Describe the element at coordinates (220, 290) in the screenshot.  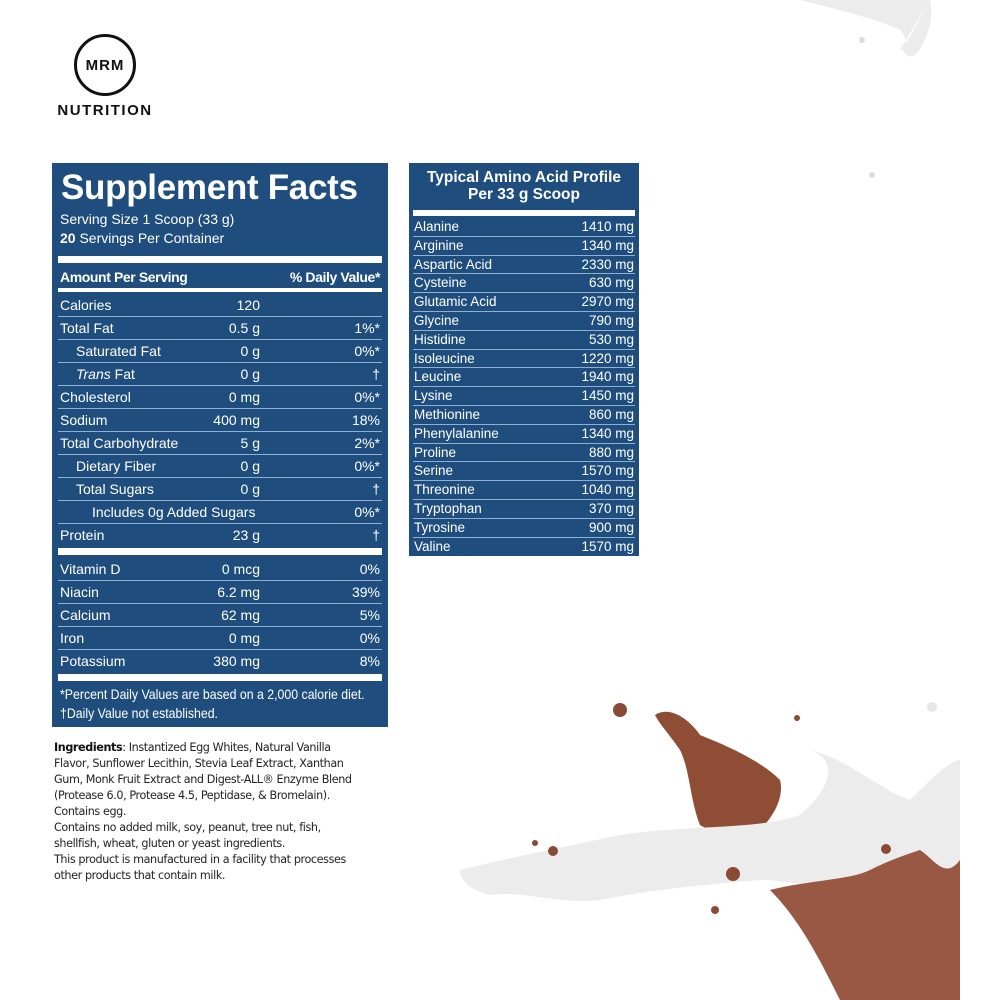
I see `divider-medium` at that location.